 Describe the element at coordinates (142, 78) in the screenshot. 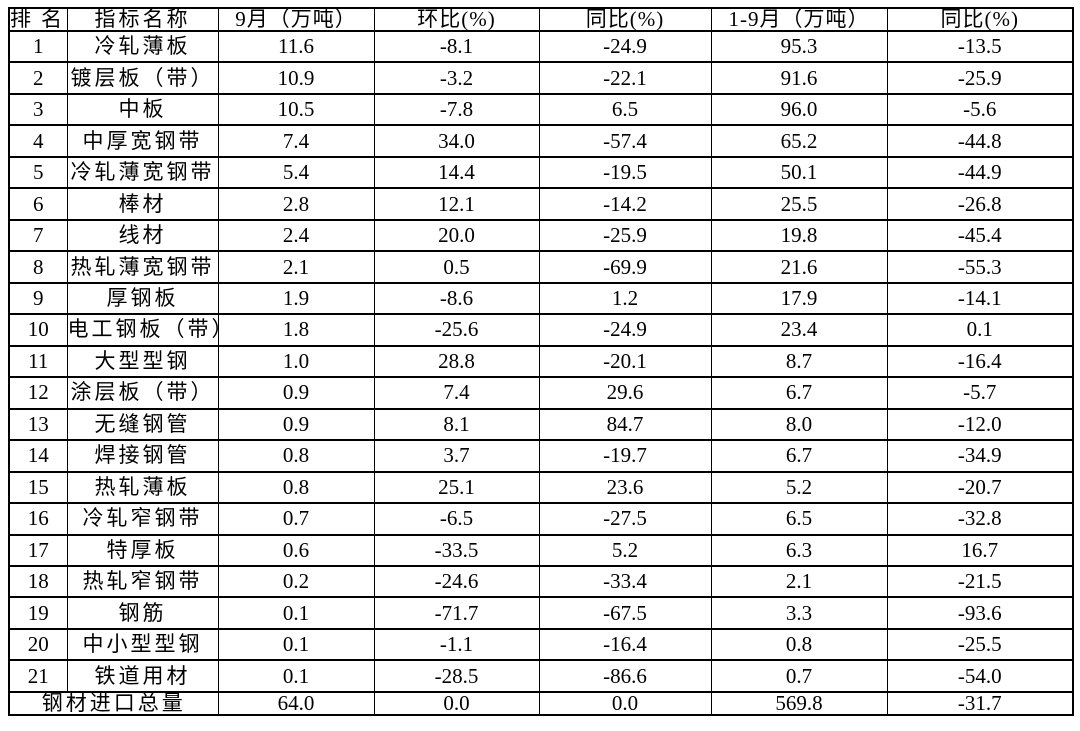

I see `indicator-name-cell: 镀层板（带）` at that location.